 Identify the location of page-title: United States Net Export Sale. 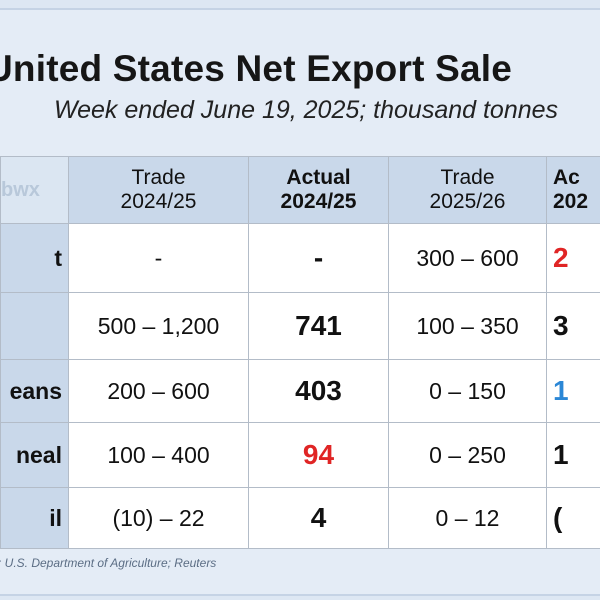
(256, 68).